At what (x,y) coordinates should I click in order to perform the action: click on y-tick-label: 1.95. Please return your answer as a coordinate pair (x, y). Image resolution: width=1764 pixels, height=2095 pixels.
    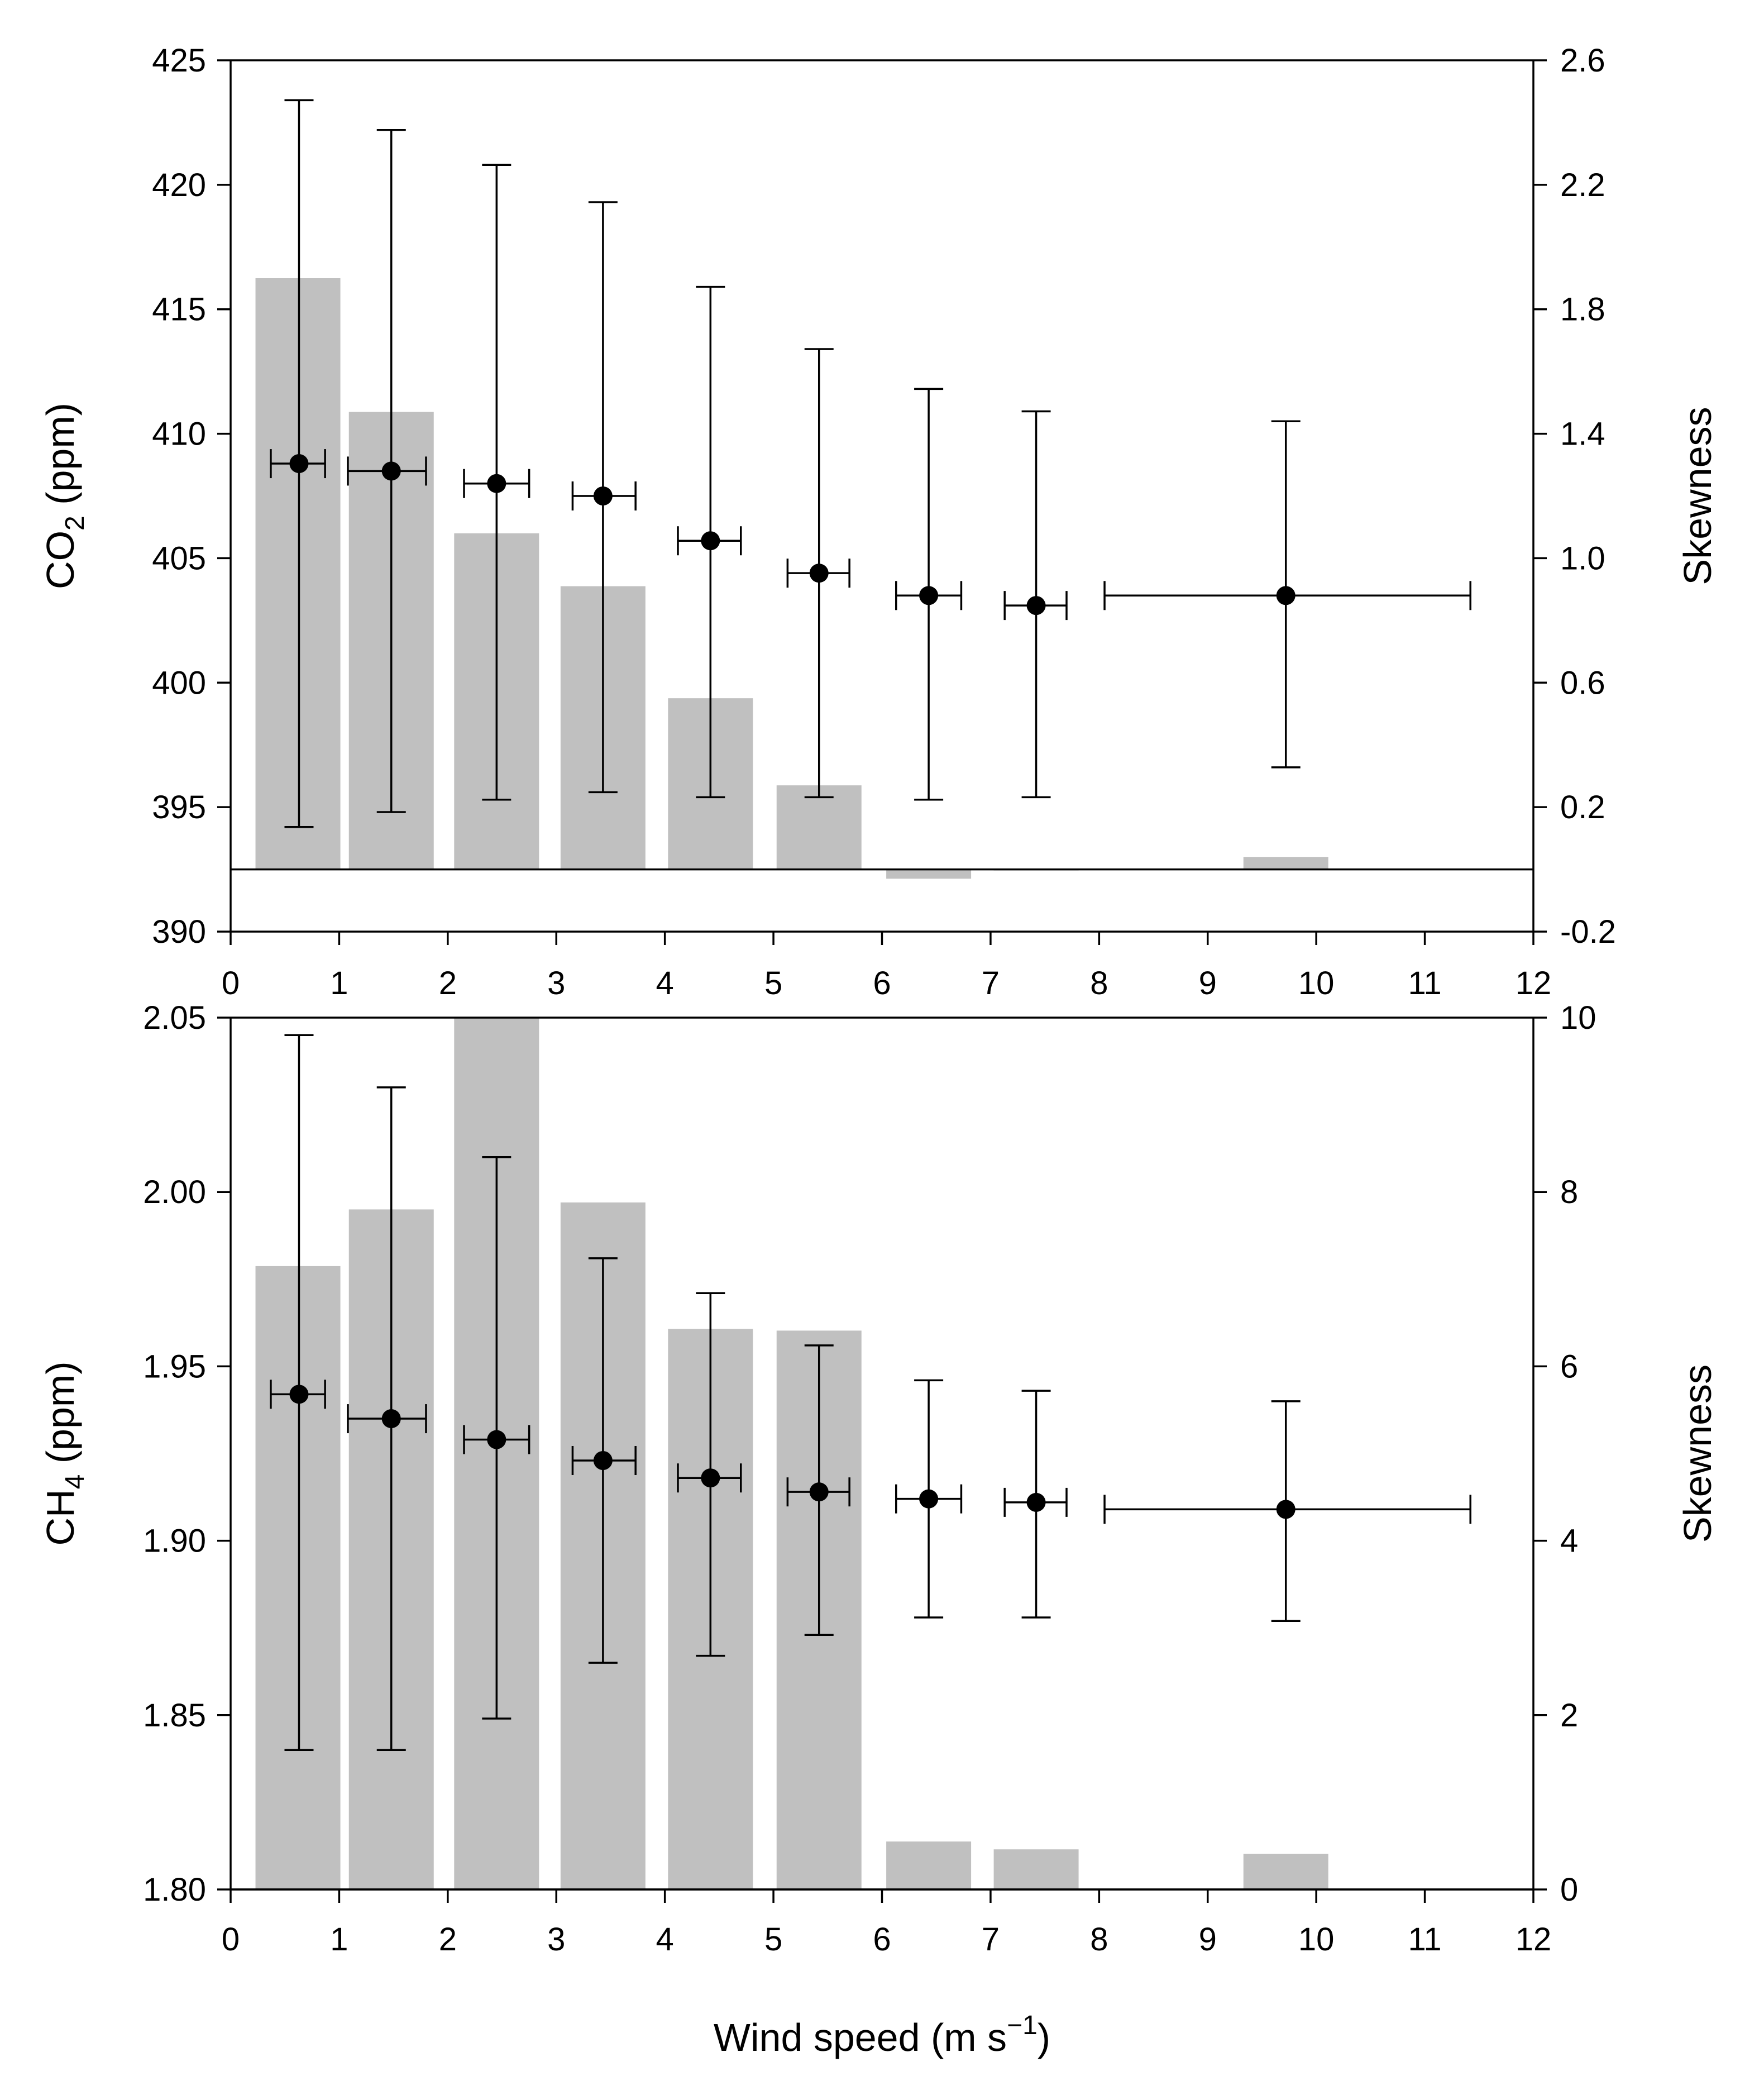
    Looking at the image, I should click on (174, 1366).